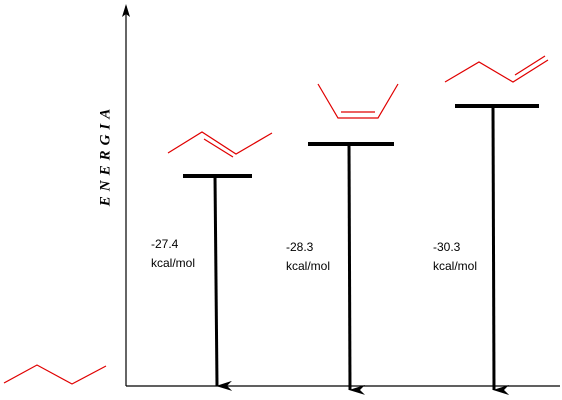  What do you see at coordinates (126, 10) in the screenshot?
I see `y-axis-arrow` at bounding box center [126, 10].